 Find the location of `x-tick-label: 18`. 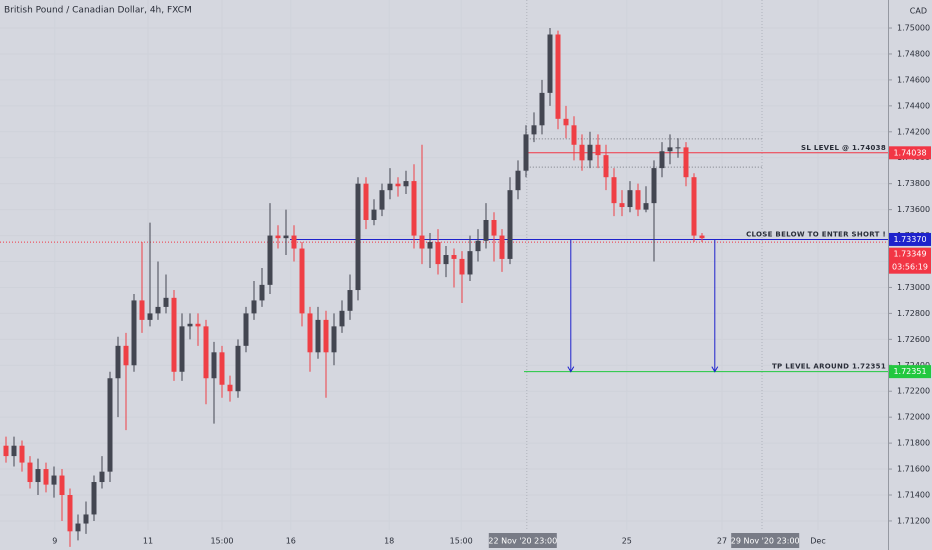

x-tick-label: 18 is located at coordinates (389, 541).